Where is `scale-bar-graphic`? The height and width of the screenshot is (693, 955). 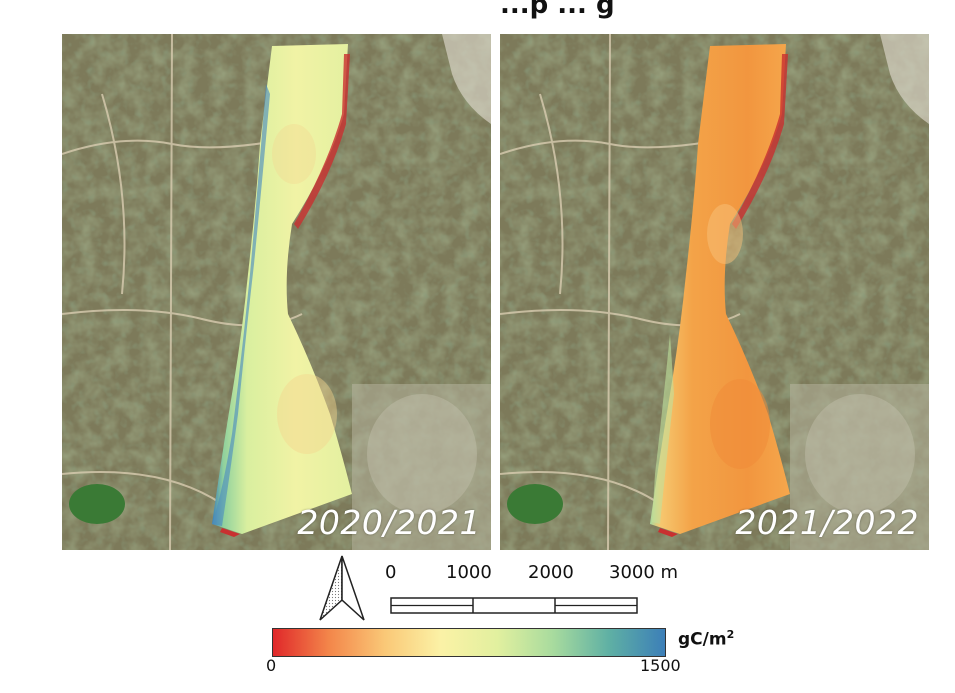
scale-bar-graphic is located at coordinates (514, 605).